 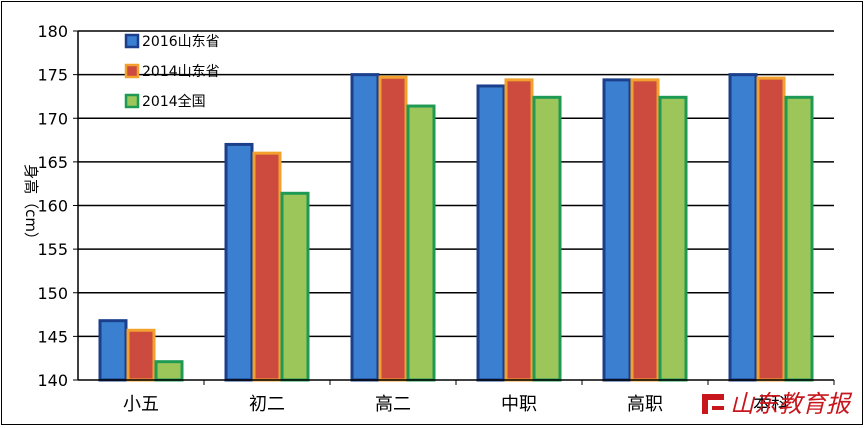 I want to click on y-tick-label: 150, so click(x=52, y=293).